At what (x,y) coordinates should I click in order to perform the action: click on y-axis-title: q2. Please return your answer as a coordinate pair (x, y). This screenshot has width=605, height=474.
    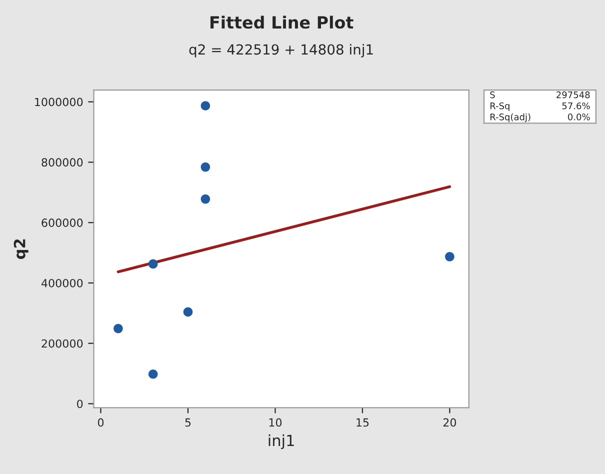
    Looking at the image, I should click on (21, 249).